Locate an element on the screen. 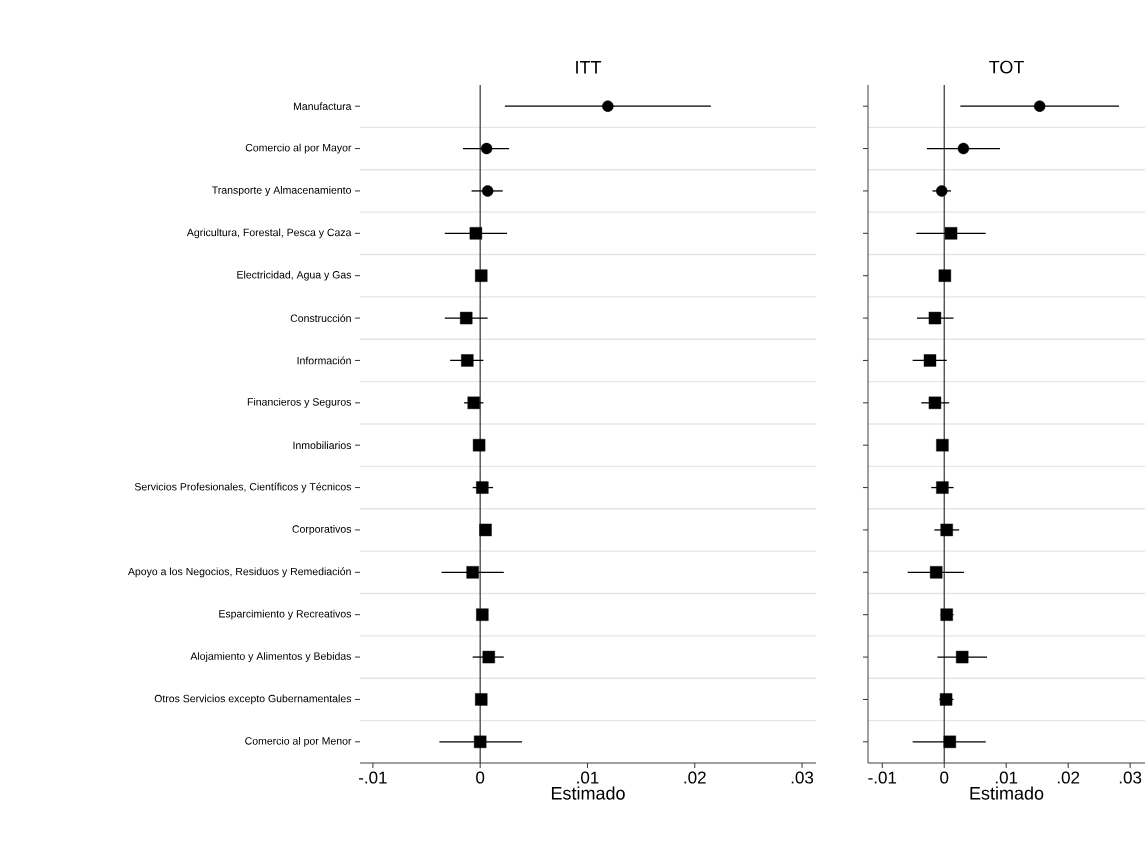 This screenshot has width=1147, height=863. y-tick-label: Esparcimiento y Recreativos is located at coordinates (285, 614).